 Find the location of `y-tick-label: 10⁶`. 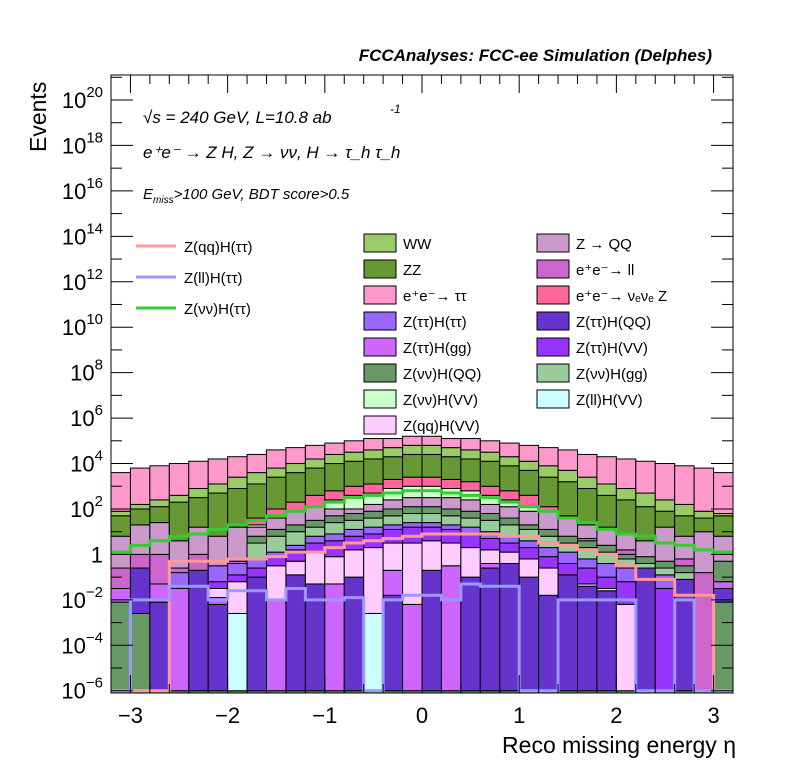

y-tick-label: 10⁶ is located at coordinates (86, 416).